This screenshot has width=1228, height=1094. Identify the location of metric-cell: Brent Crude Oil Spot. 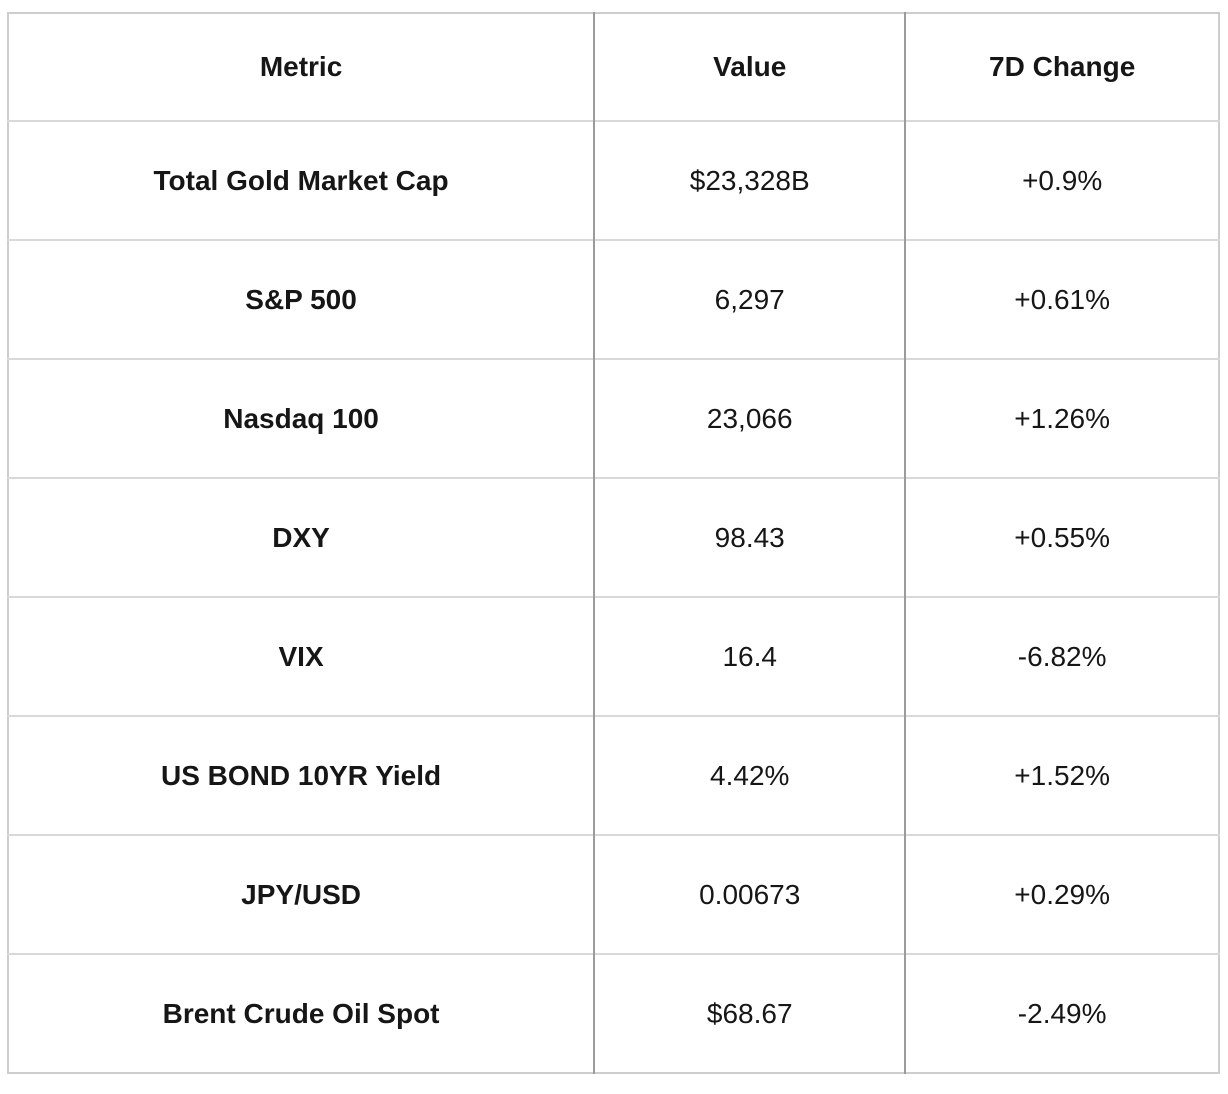
(301, 1013).